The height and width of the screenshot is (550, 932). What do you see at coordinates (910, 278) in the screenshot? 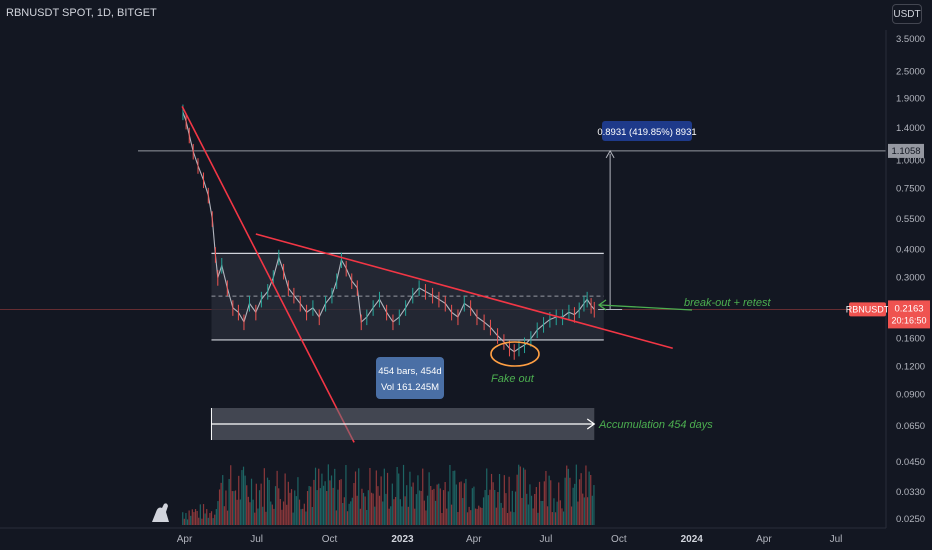
I see `y-tick-label: 0.3000` at bounding box center [910, 278].